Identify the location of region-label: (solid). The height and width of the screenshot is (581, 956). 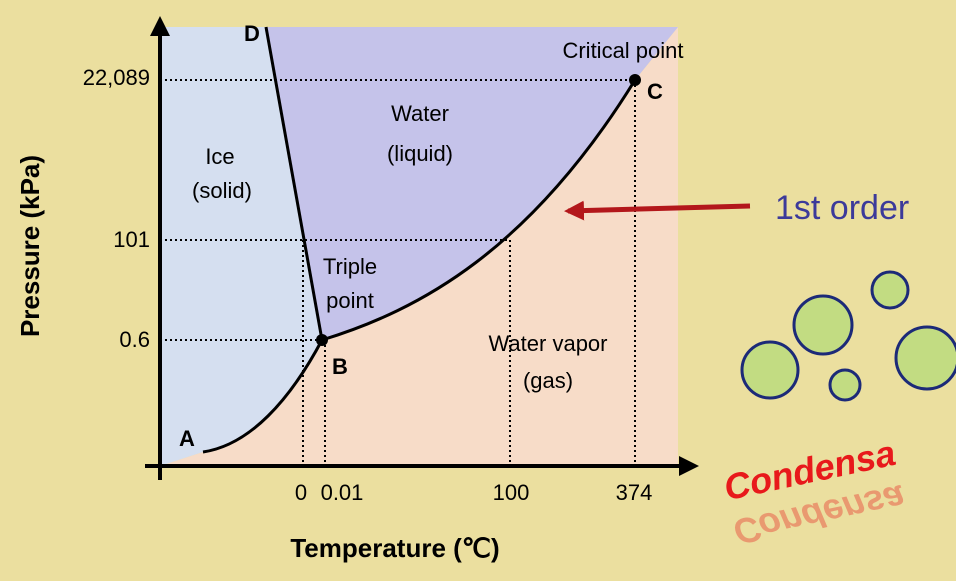
(222, 190).